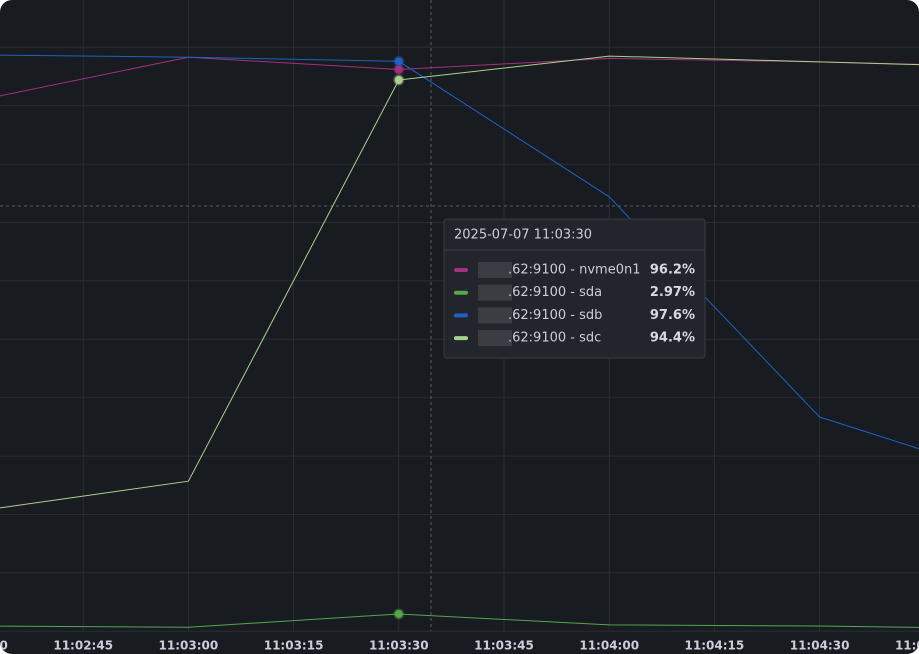 The width and height of the screenshot is (919, 654). Describe the element at coordinates (83, 646) in the screenshot. I see `x-tick-label: 11:02:45` at that location.